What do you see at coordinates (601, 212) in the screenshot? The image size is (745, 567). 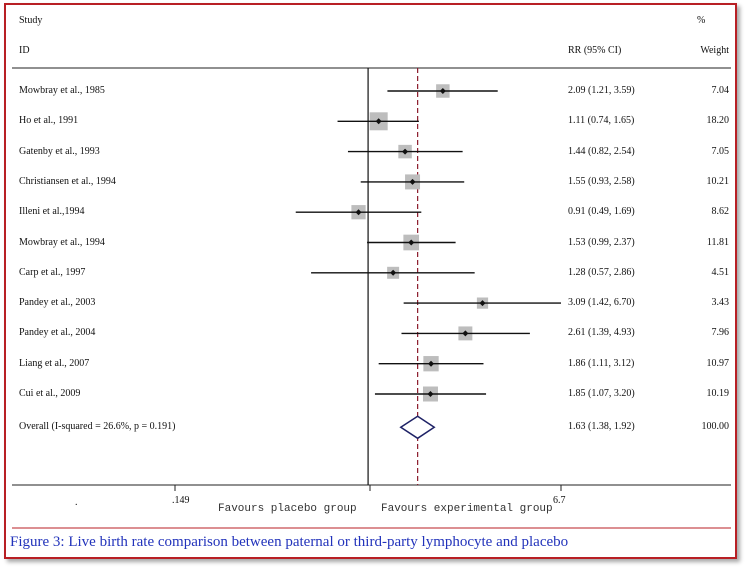 I see `study-rr-ci: 0.91 (0.49, 1.69)` at bounding box center [601, 212].